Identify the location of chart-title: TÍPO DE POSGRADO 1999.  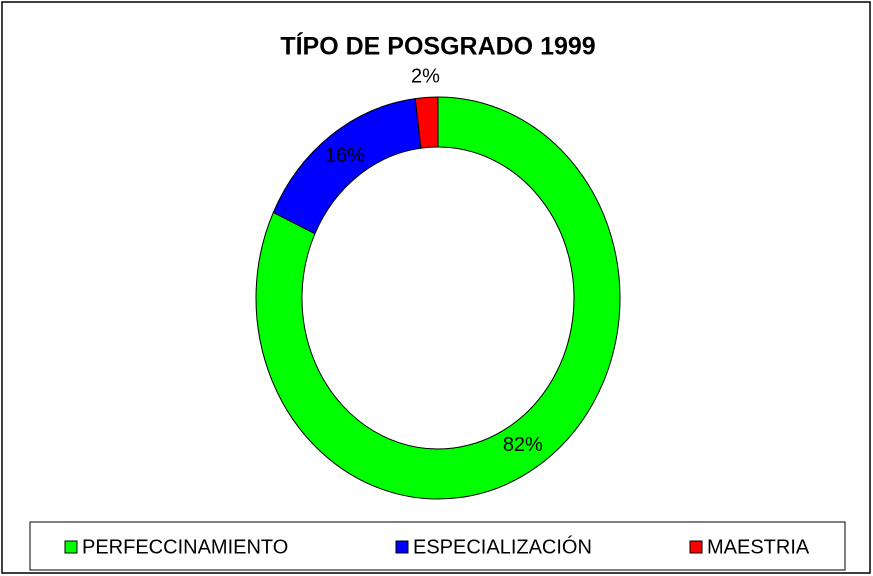
(437, 46).